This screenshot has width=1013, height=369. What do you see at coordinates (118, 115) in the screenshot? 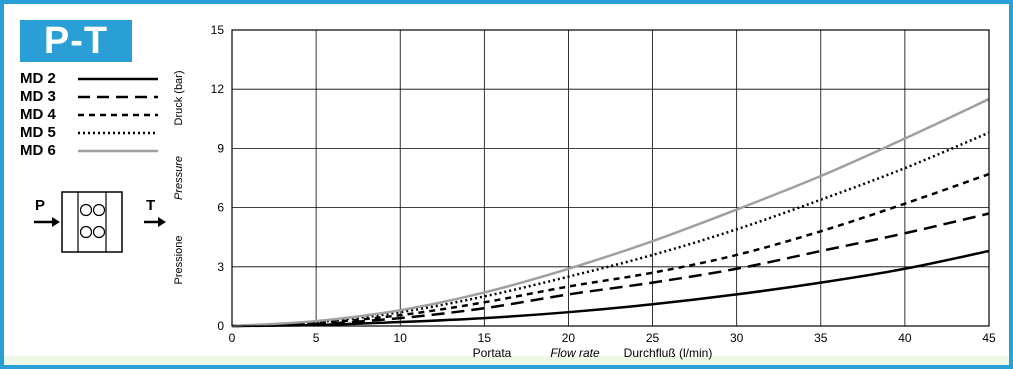
I see `legend-line-short-dashed` at bounding box center [118, 115].